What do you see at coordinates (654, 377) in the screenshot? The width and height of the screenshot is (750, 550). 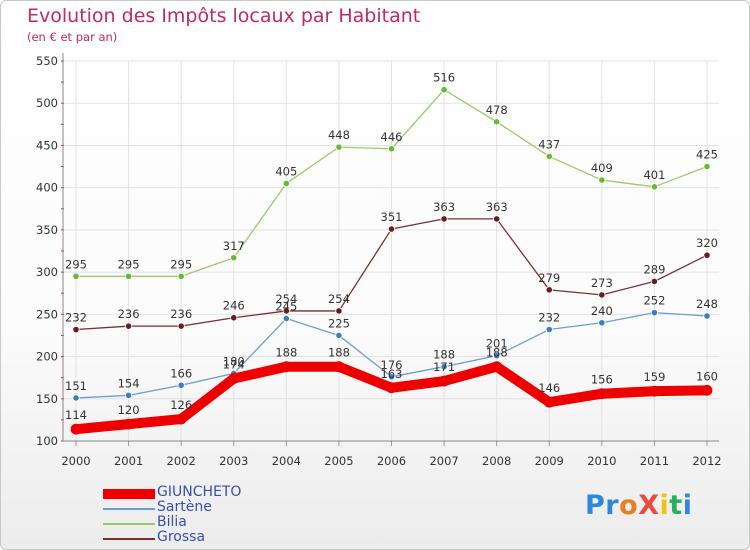 I see `data-label-giuncheto: 159` at bounding box center [654, 377].